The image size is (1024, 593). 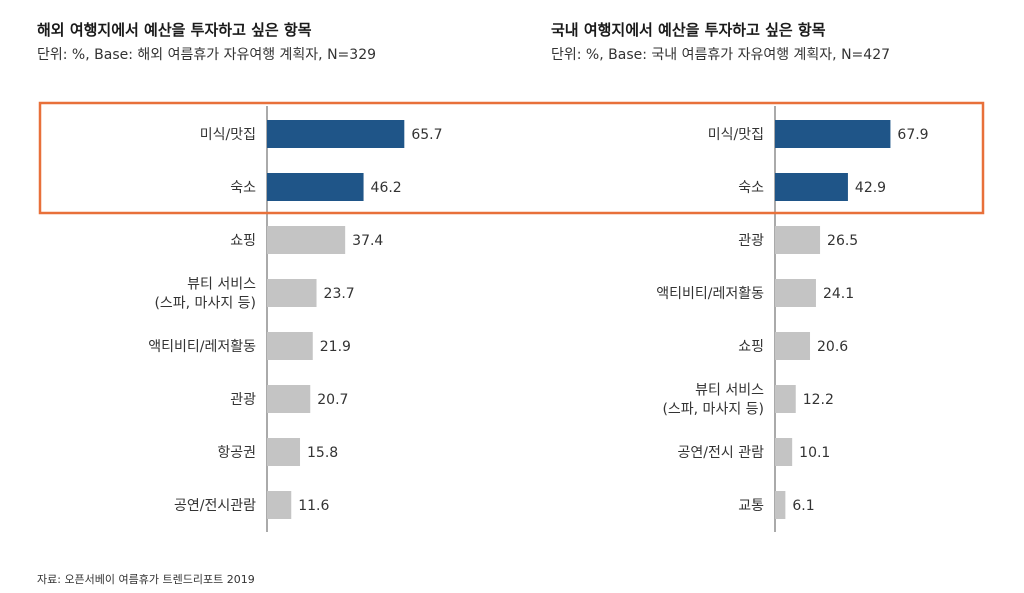 I want to click on left-value-label-5: 20.7, so click(x=332, y=400).